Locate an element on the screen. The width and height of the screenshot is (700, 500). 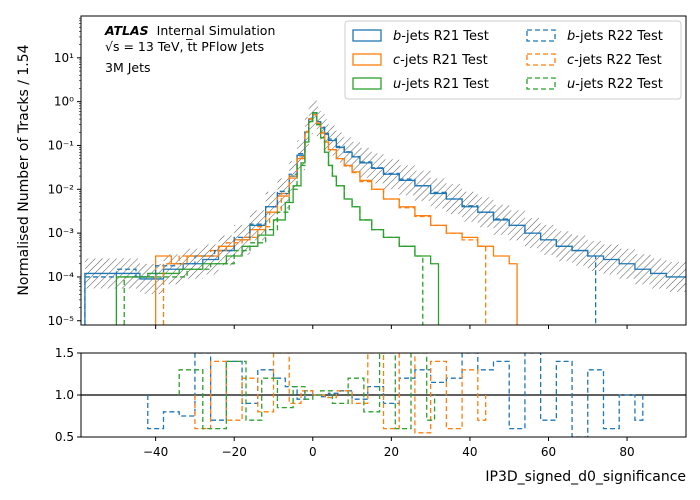
x-tick-label: 40 is located at coordinates (469, 452).